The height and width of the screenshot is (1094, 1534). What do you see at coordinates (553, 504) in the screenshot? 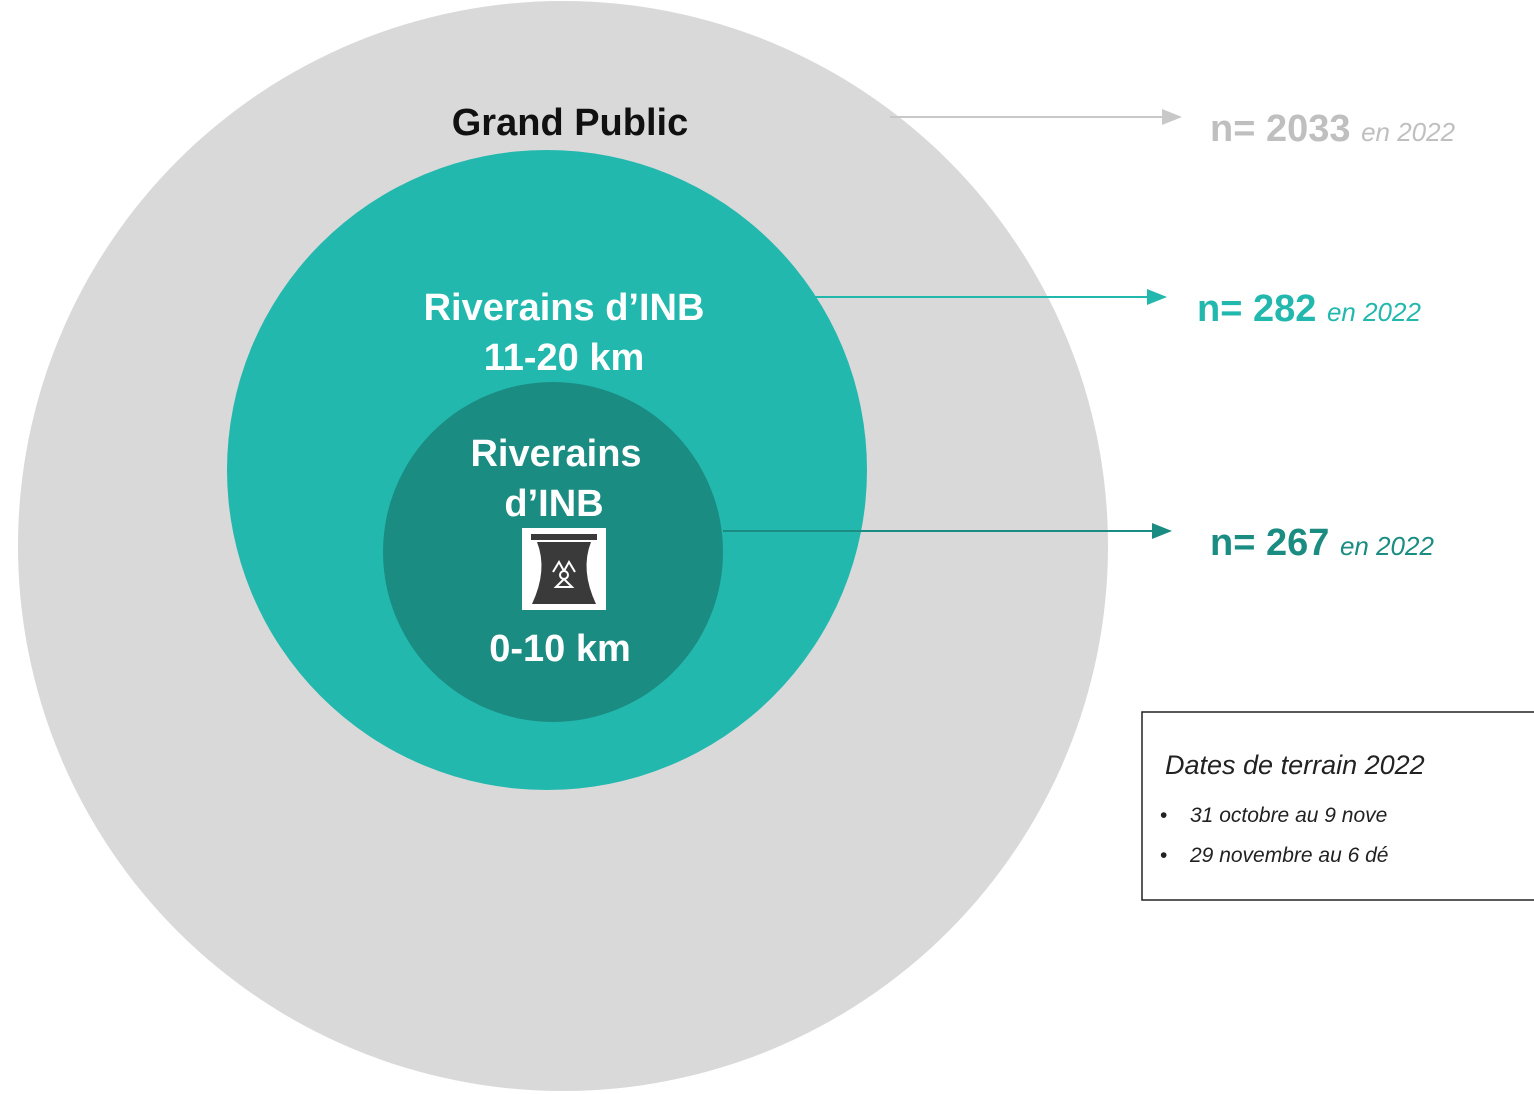
I see `ring-label: d’INB` at bounding box center [553, 504].